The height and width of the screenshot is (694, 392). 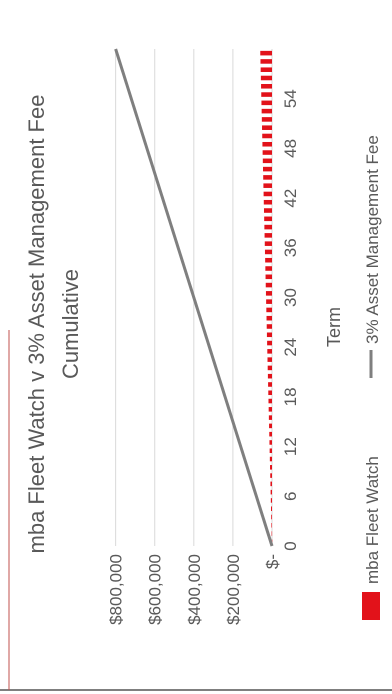 What do you see at coordinates (290, 545) in the screenshot?
I see `x-tick-label: 0` at bounding box center [290, 545].